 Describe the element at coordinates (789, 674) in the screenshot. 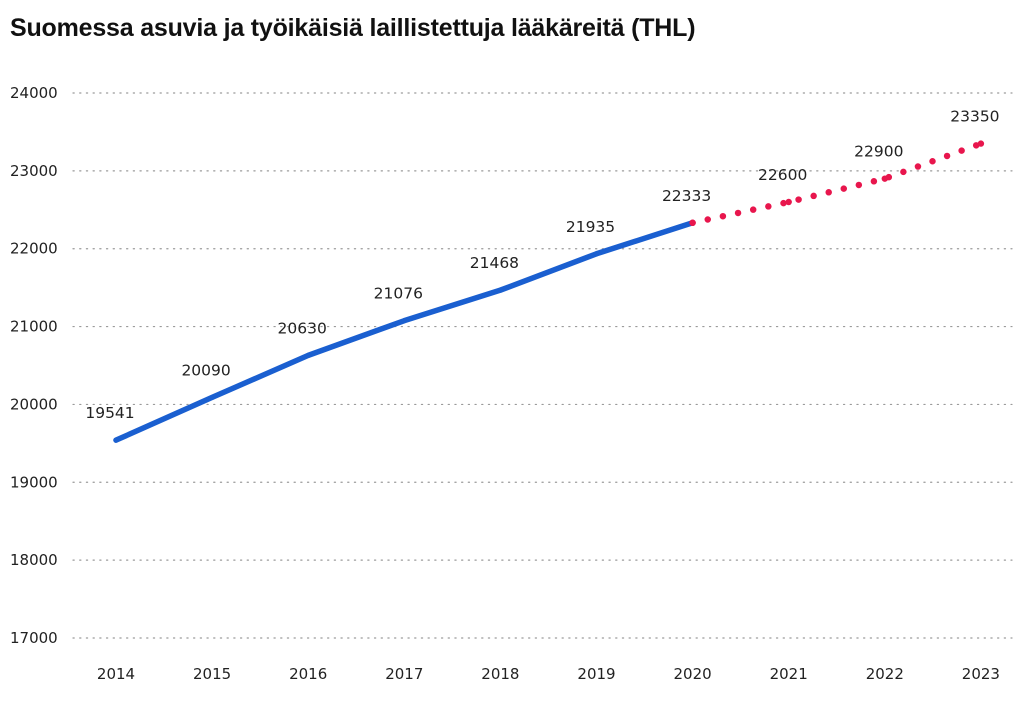

I see `x-tick-label: 2021` at that location.